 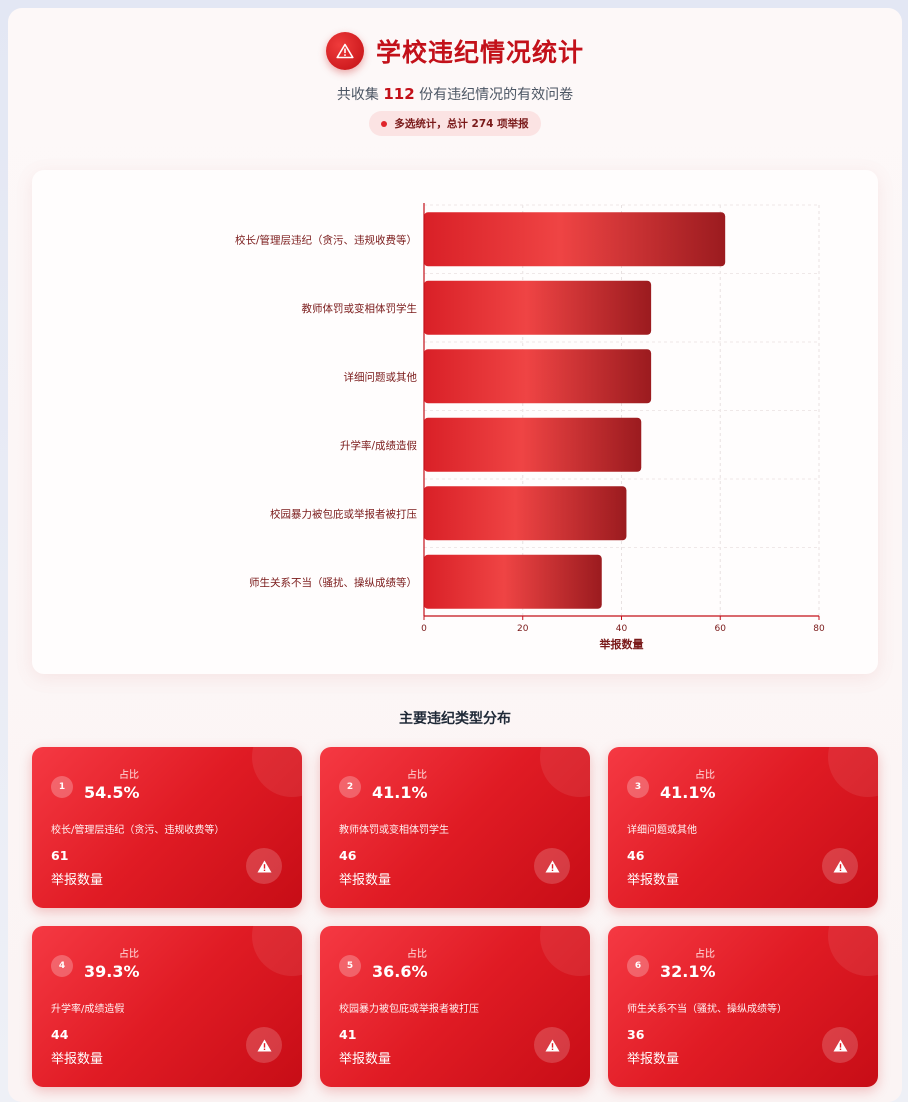 What do you see at coordinates (409, 1009) in the screenshot?
I see `category-name: 校园暴力被包庇或举报者被打压` at bounding box center [409, 1009].